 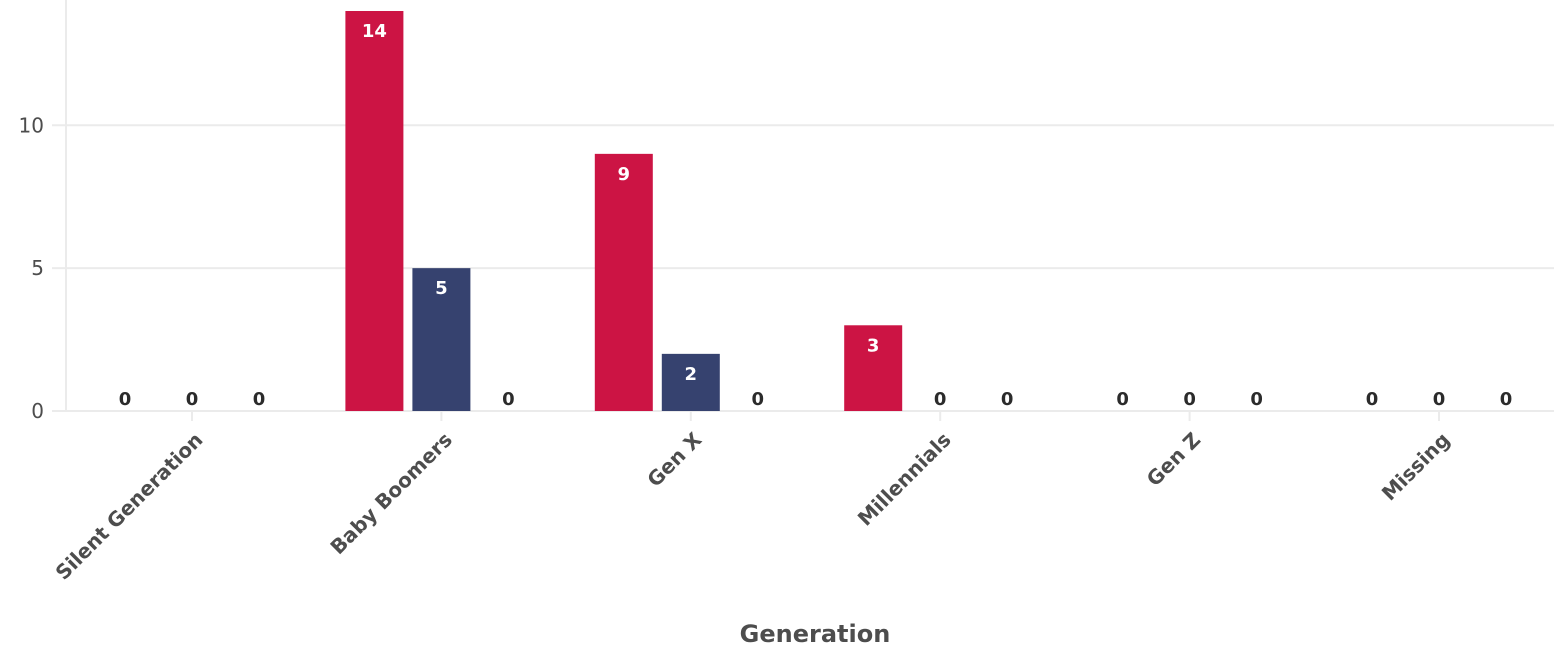 What do you see at coordinates (31, 125) in the screenshot?
I see `y-tick-label: 10` at bounding box center [31, 125].